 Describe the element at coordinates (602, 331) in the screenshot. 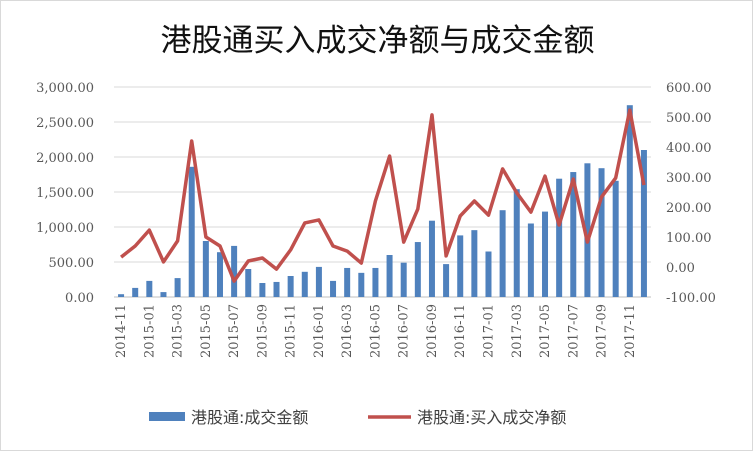

I see `x-tick-label: 2017-09` at that location.